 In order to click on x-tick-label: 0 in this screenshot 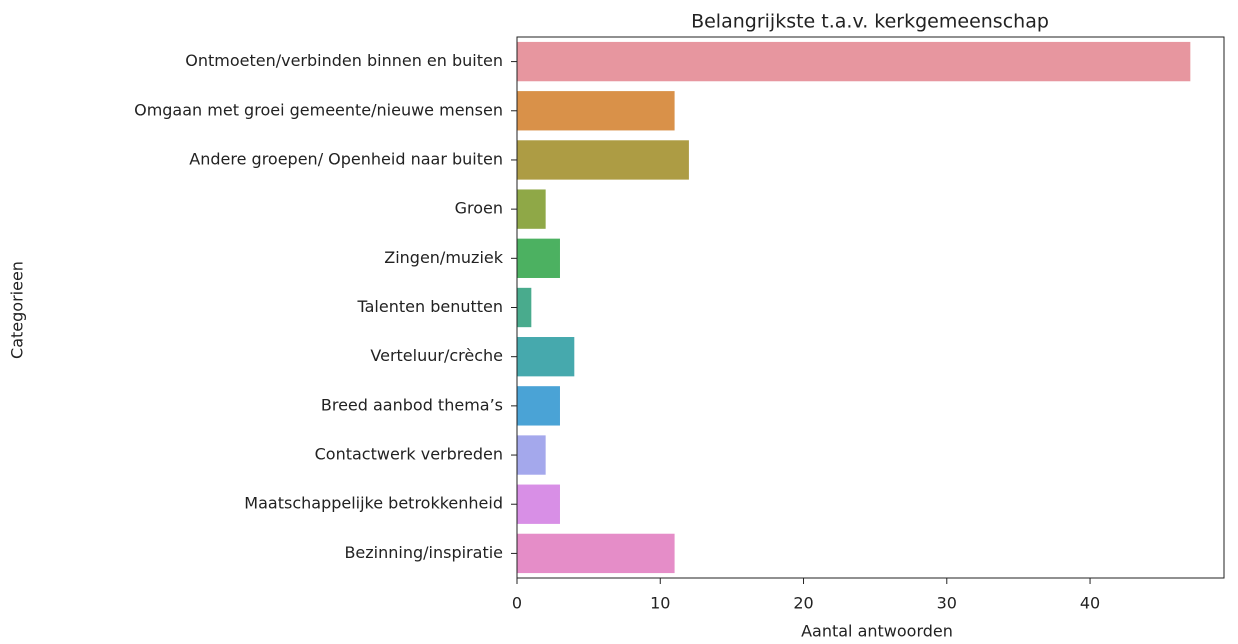, I will do `click(517, 603)`.